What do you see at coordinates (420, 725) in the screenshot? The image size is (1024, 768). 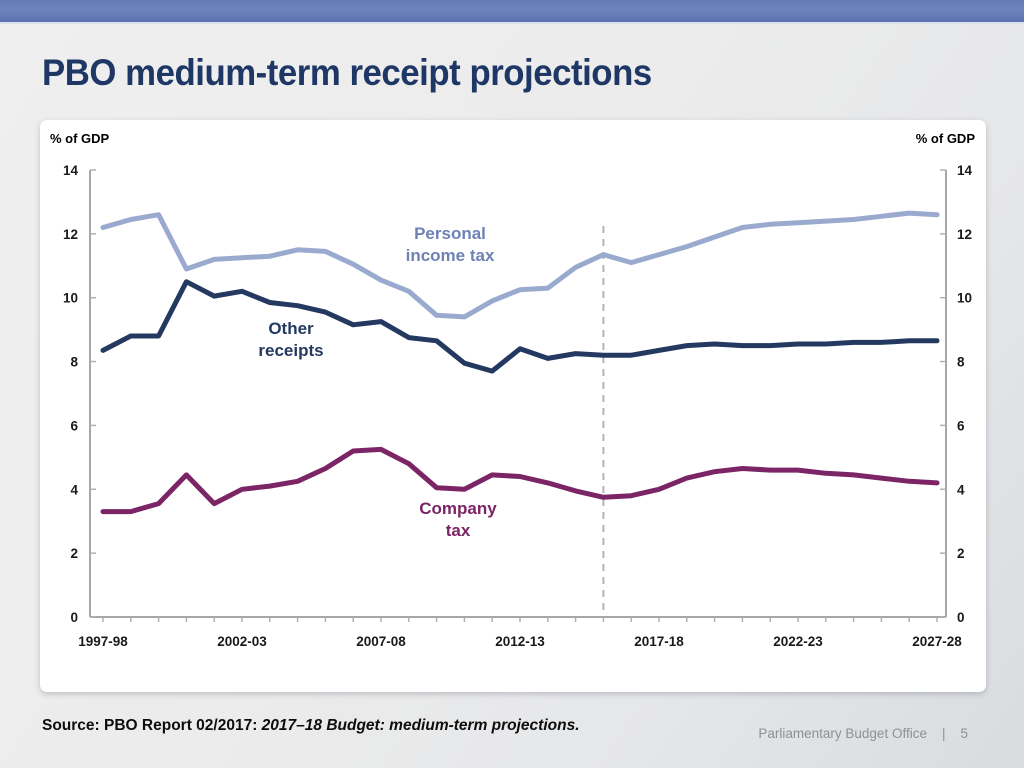 I see `source-citation: 2017–18 Budget: medium-term projections.` at bounding box center [420, 725].